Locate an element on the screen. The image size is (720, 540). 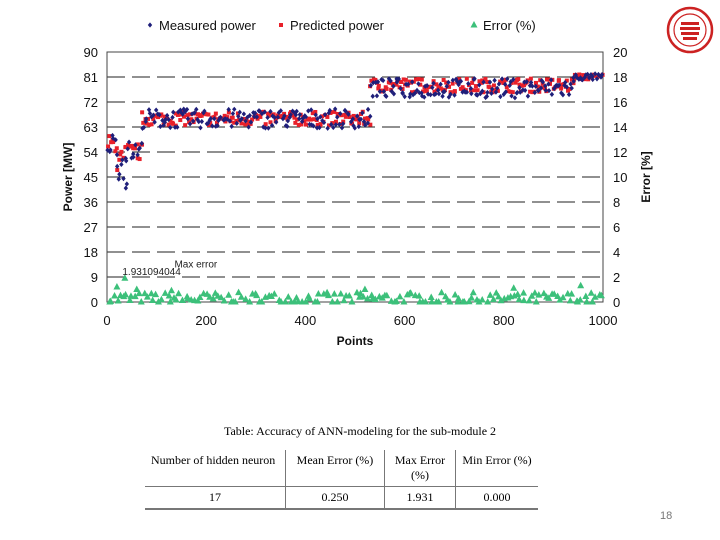
y2-tick-label: 0 is located at coordinates (616, 302).